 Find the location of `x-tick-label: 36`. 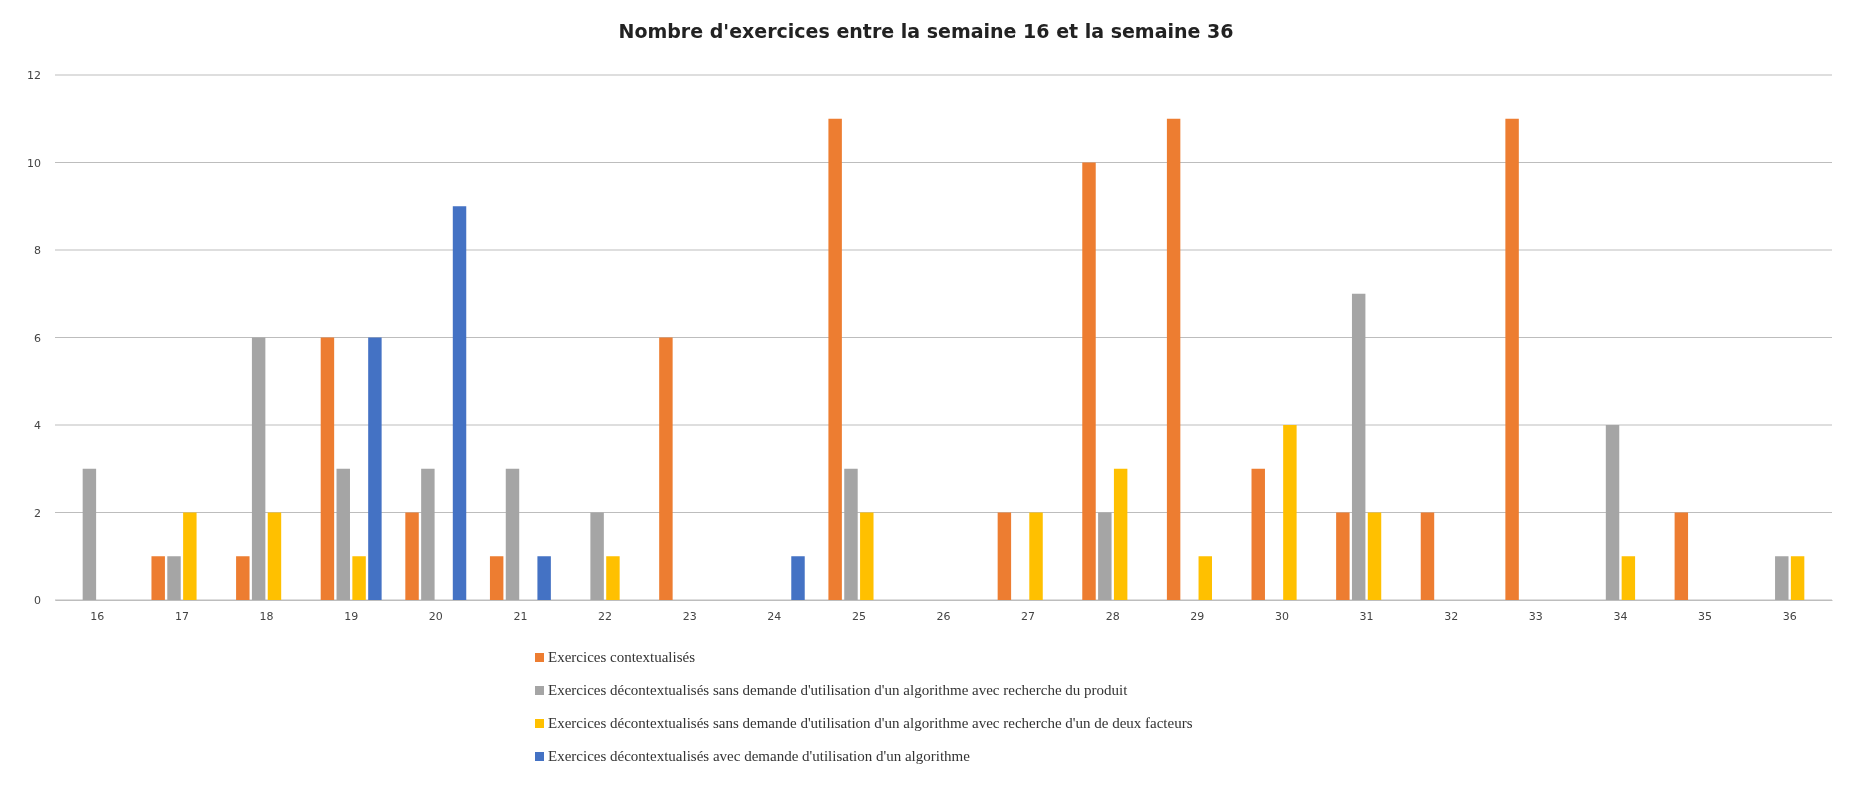

x-tick-label: 36 is located at coordinates (1789, 616).